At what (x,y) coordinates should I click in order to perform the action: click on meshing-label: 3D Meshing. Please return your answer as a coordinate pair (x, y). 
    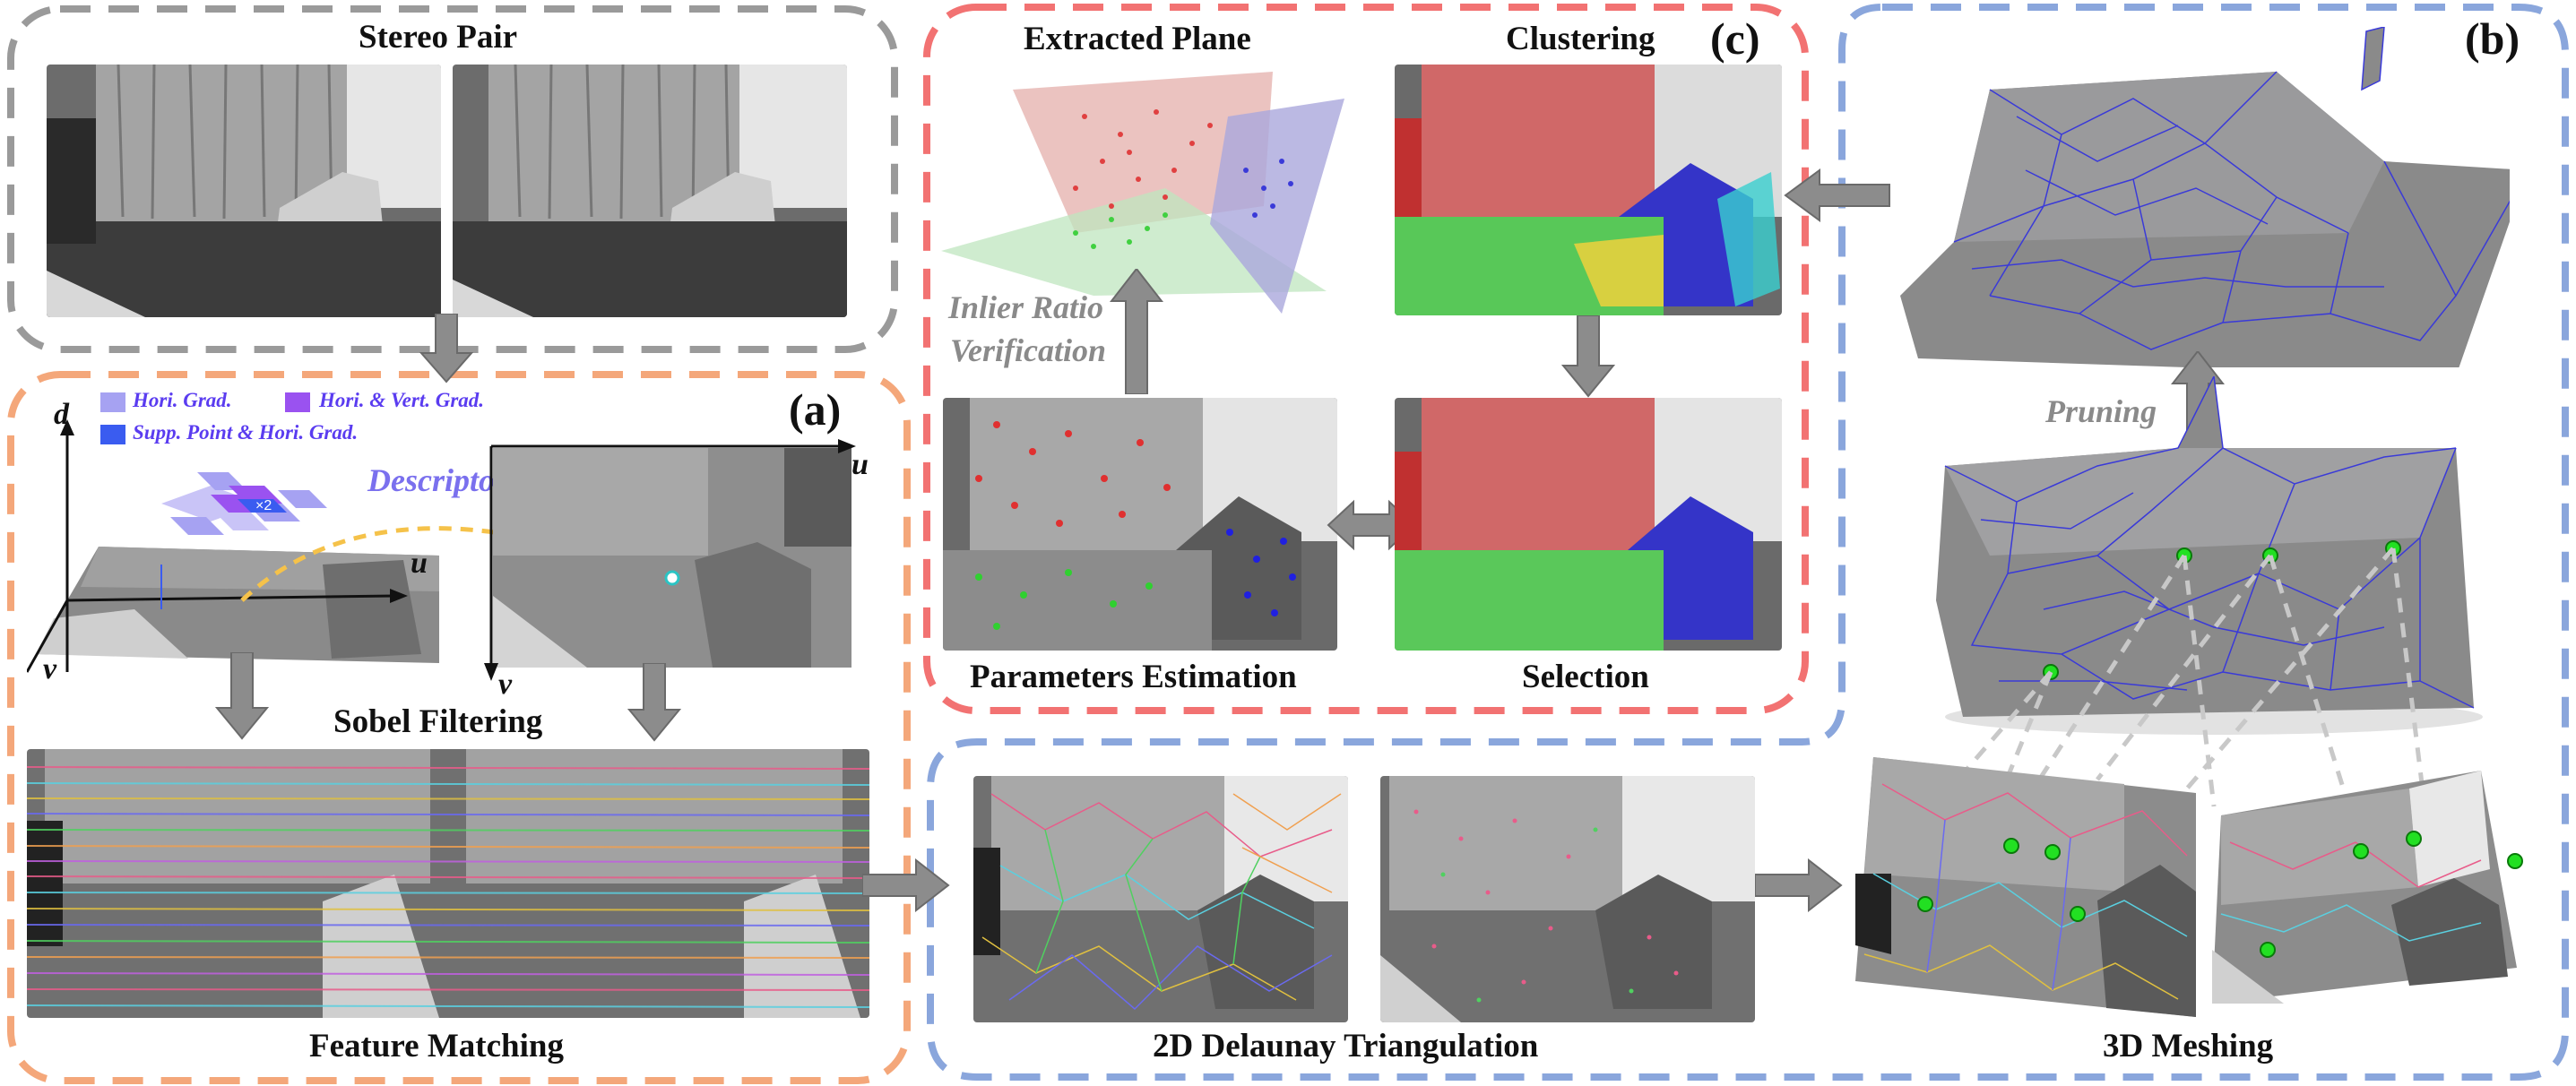
    Looking at the image, I should click on (2188, 1046).